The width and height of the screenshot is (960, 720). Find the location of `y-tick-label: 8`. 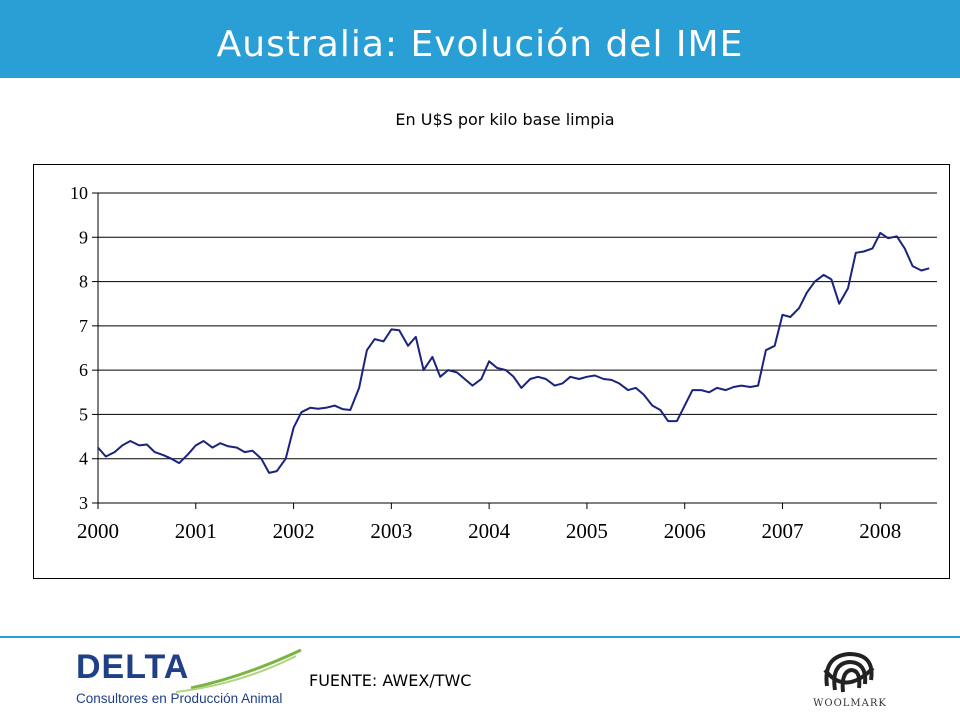

y-tick-label: 8 is located at coordinates (83, 282).